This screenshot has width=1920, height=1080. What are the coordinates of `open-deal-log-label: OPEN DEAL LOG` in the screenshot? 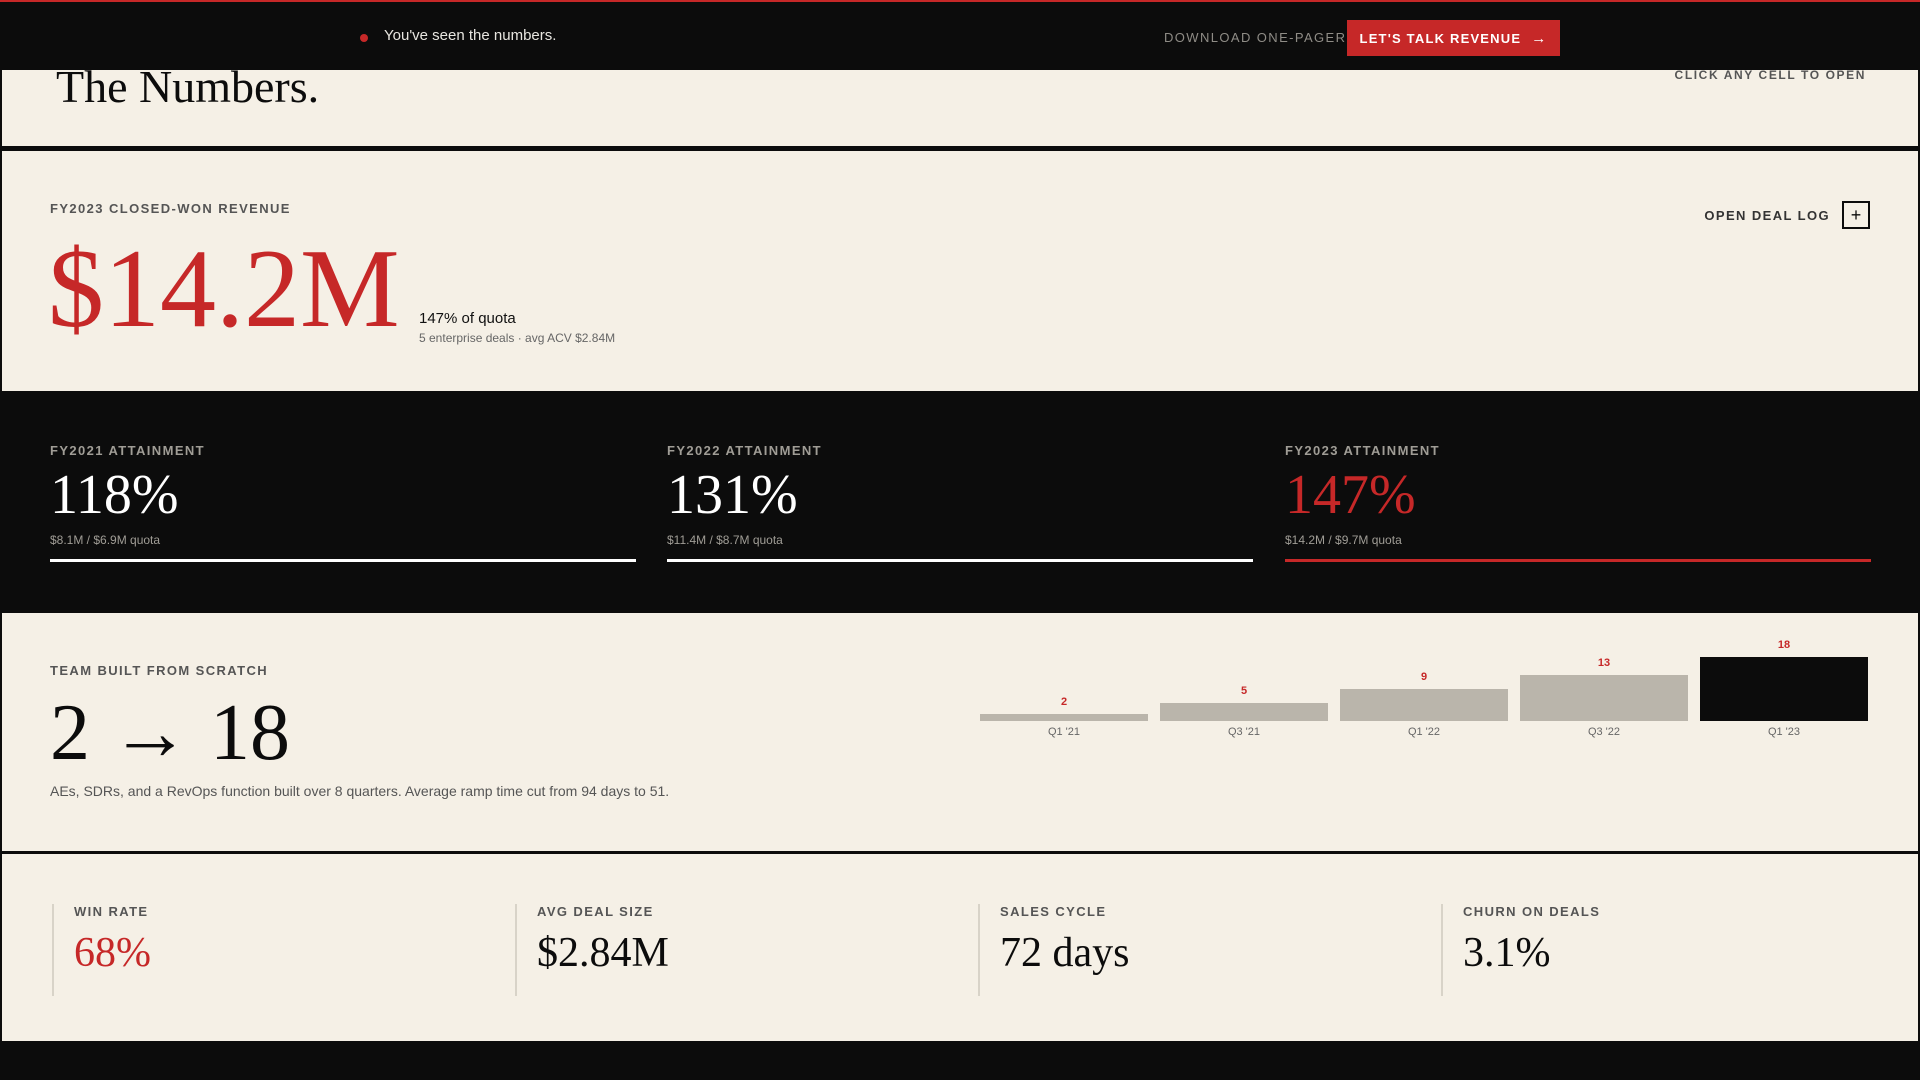 It's located at (1767, 215).